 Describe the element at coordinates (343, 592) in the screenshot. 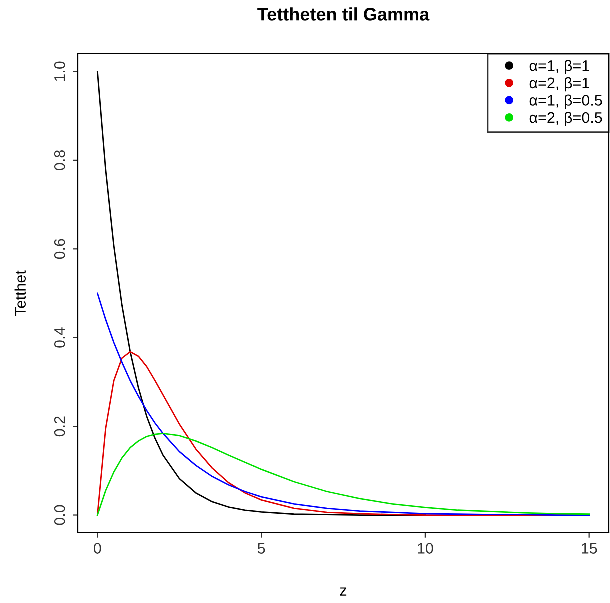

I see `x-axis-title: z` at that location.